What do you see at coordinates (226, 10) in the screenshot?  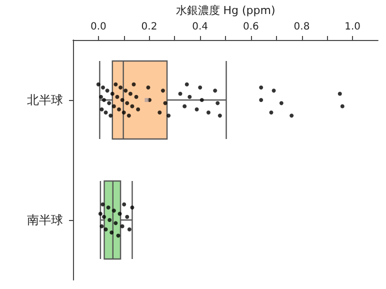 I see `x-axis-title: 水銀濃度 Hg (ppm)` at bounding box center [226, 10].